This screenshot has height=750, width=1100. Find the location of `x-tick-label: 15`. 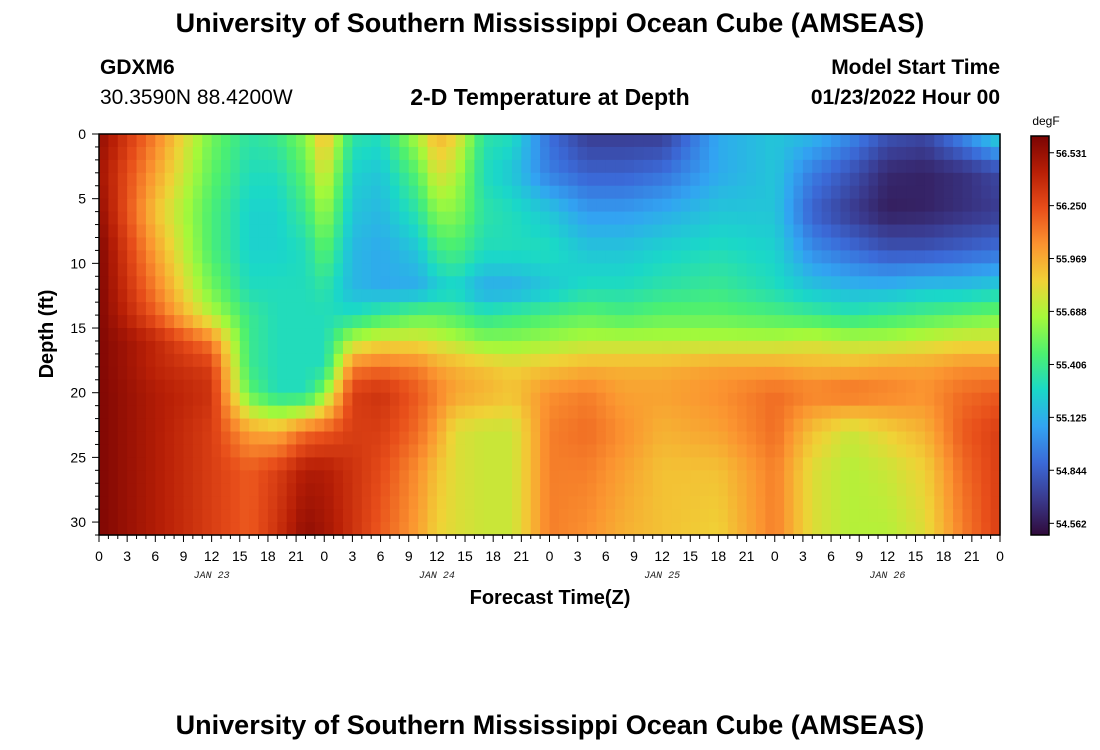

x-tick-label: 15 is located at coordinates (240, 556).